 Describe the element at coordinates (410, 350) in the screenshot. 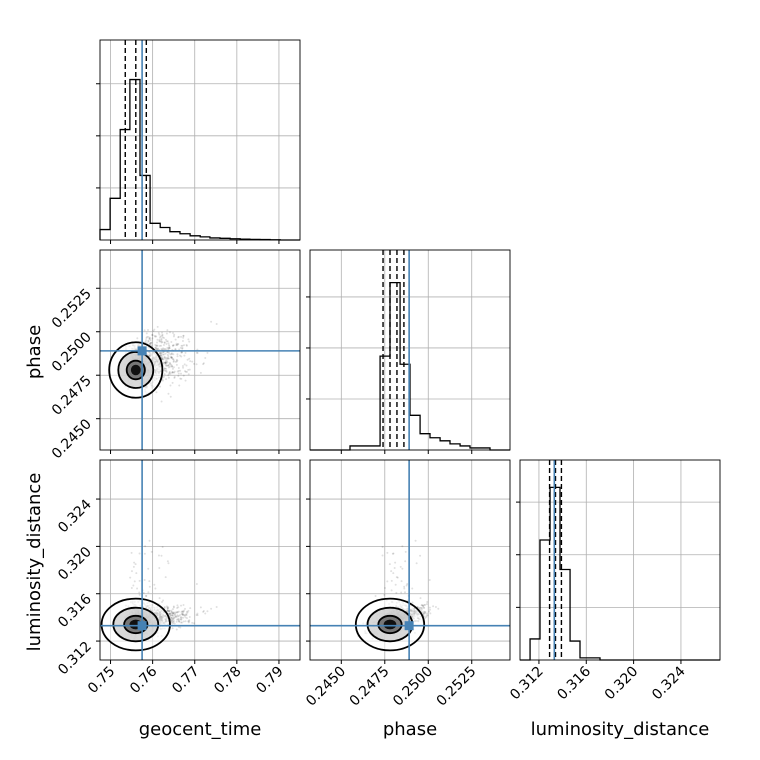

I see `panel-background` at that location.